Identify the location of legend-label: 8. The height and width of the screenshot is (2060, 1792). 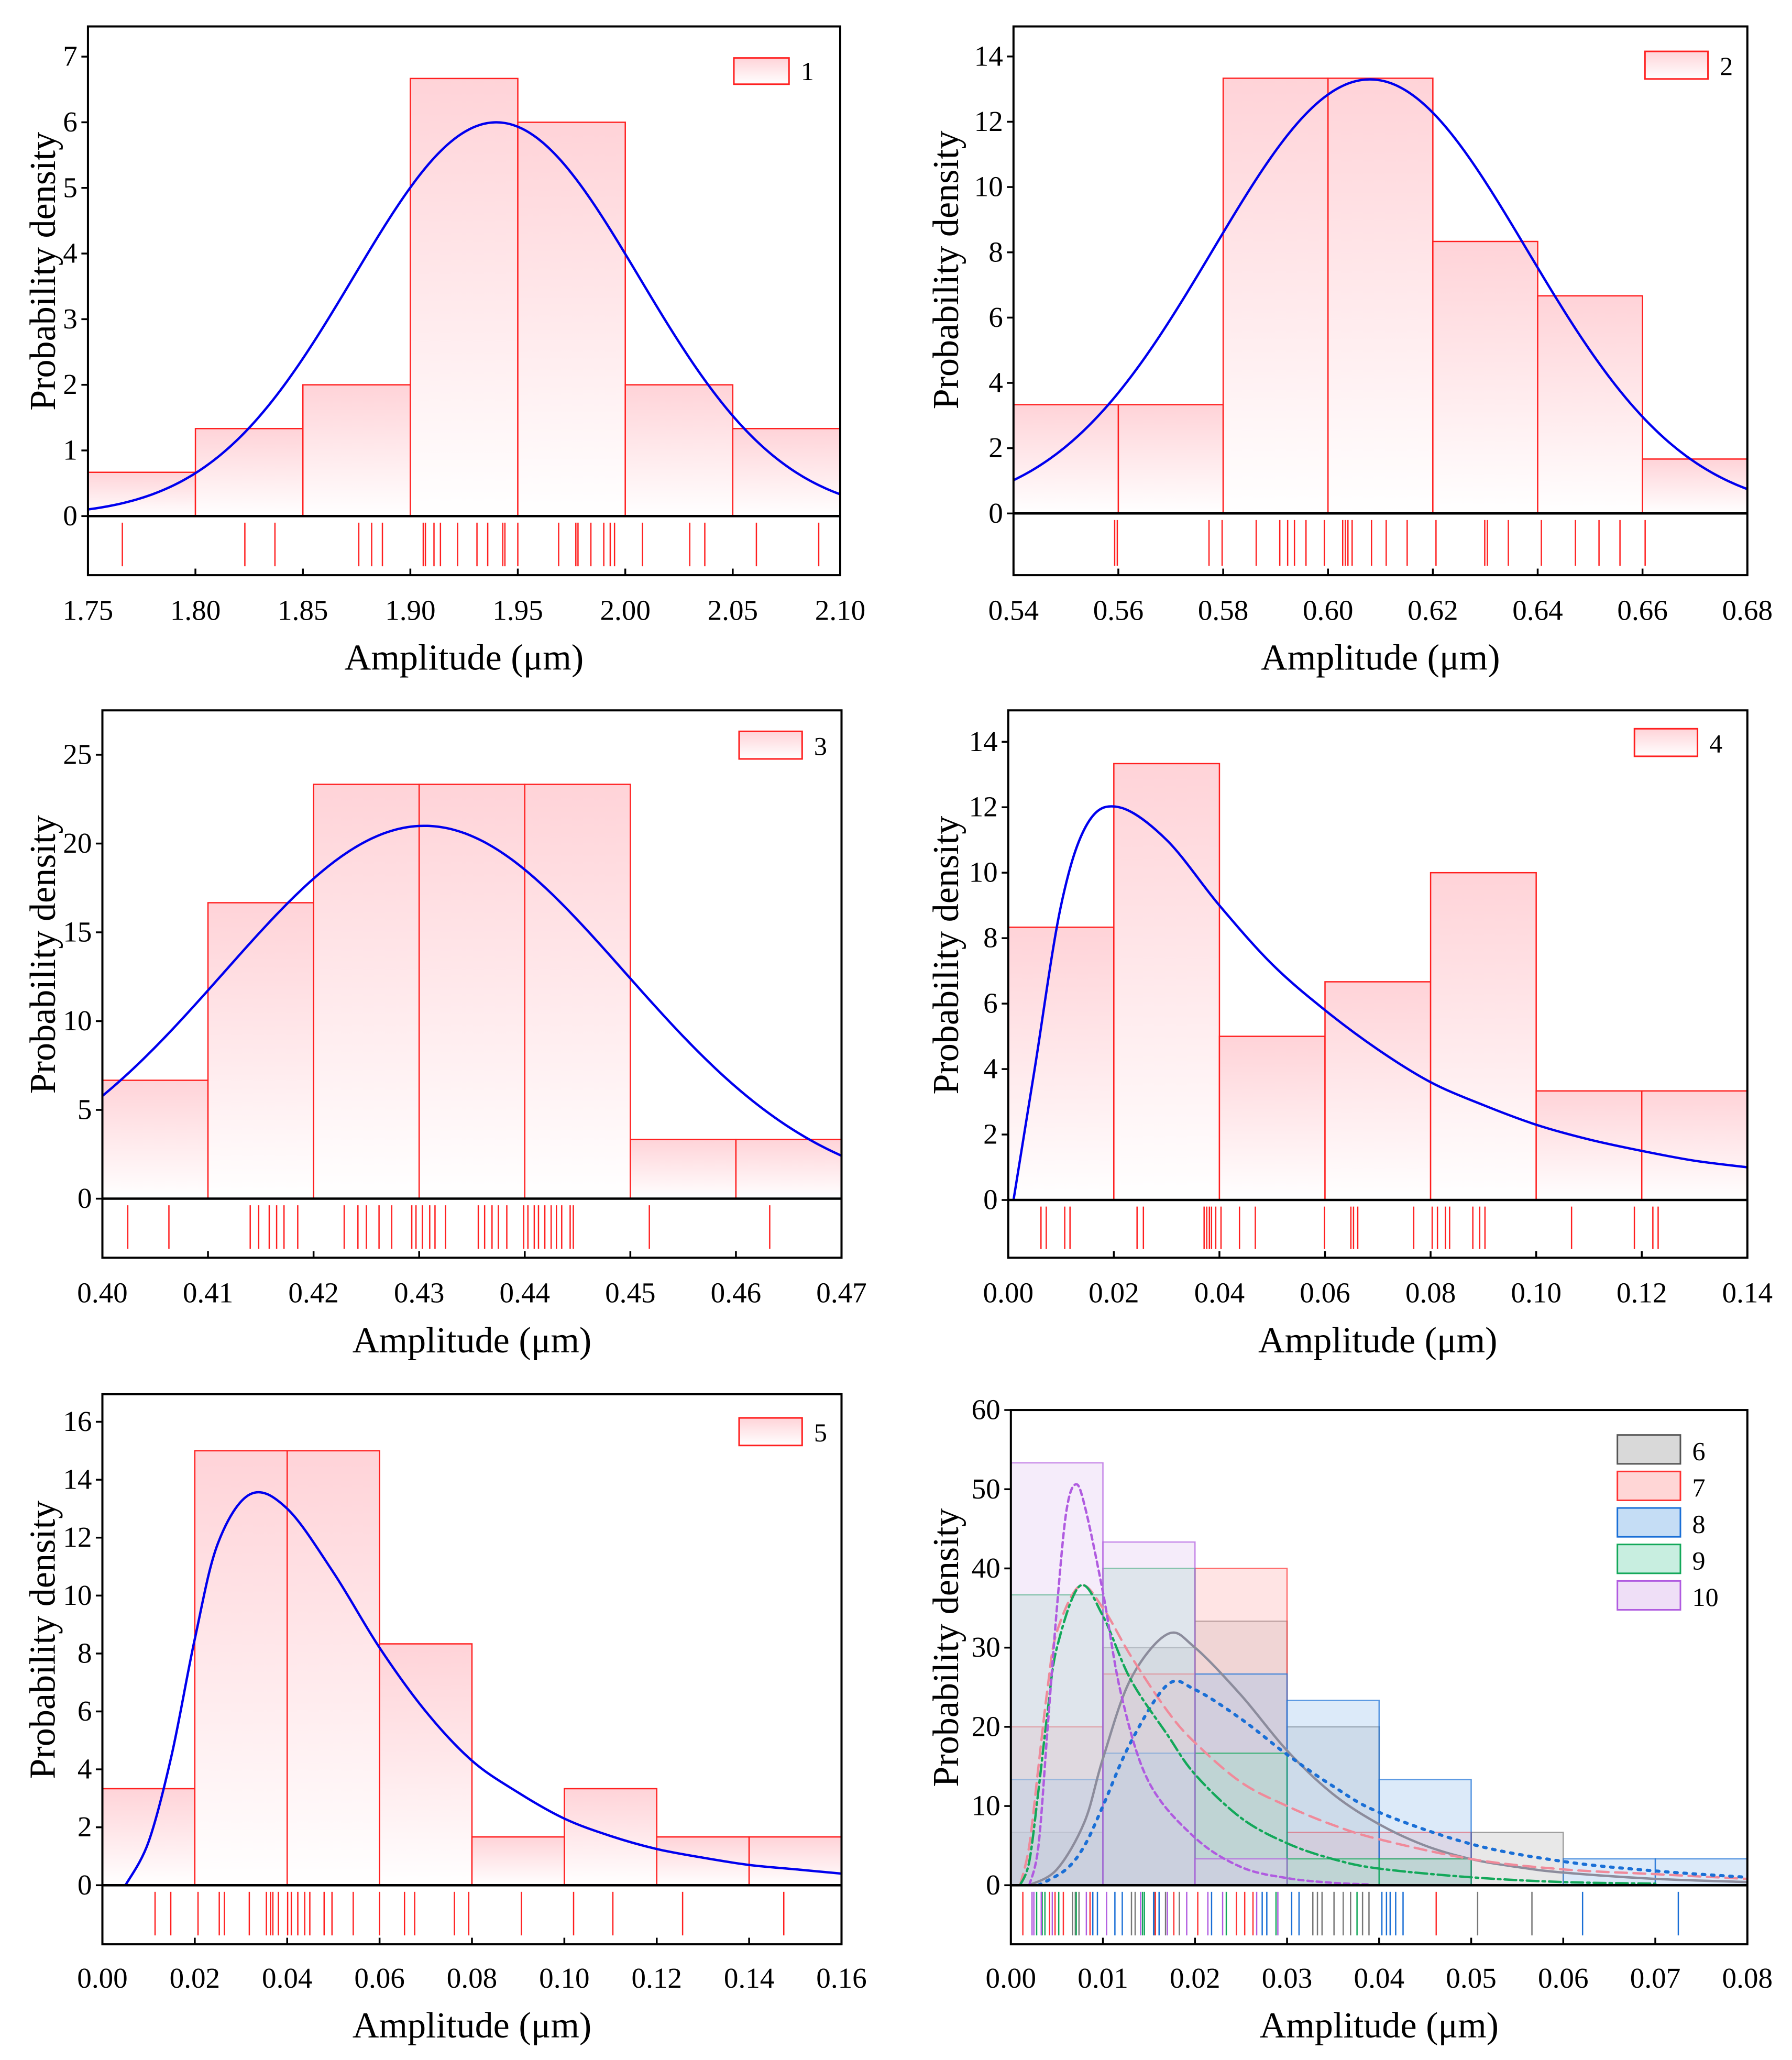
(1699, 1525).